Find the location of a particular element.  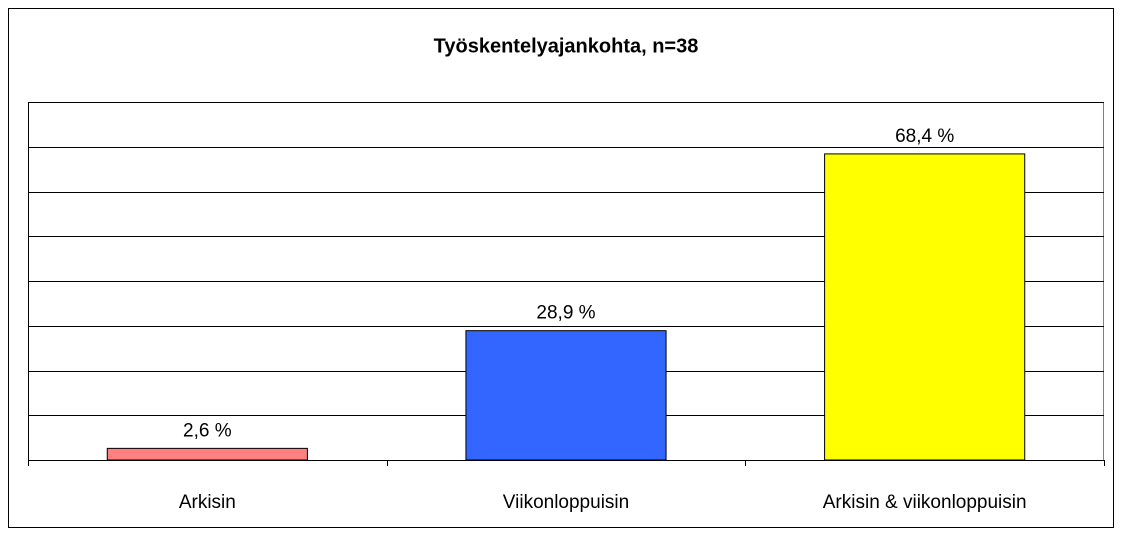

x-tick-label: Arkisin is located at coordinates (207, 502).